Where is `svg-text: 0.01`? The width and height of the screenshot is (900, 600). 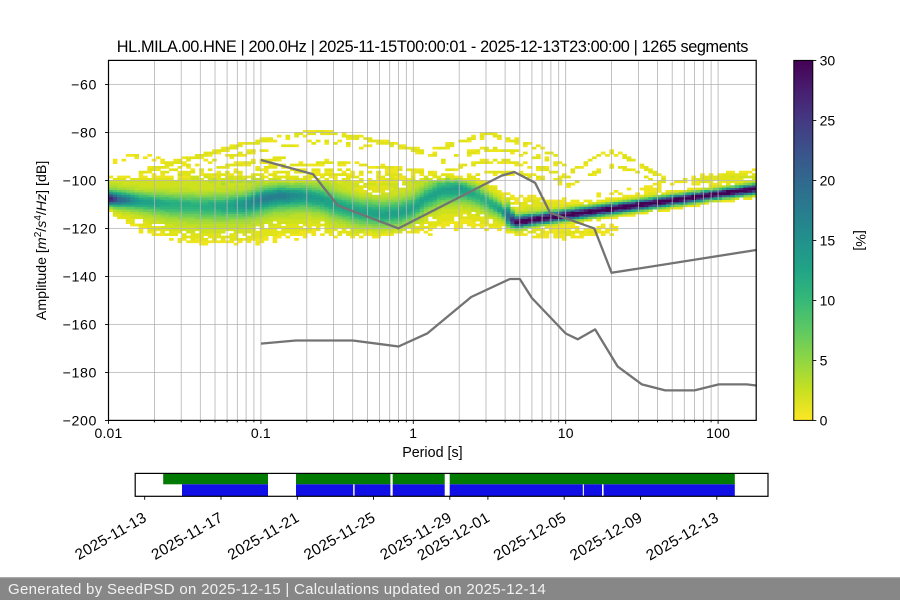
svg-text: 0.01 is located at coordinates (108, 433).